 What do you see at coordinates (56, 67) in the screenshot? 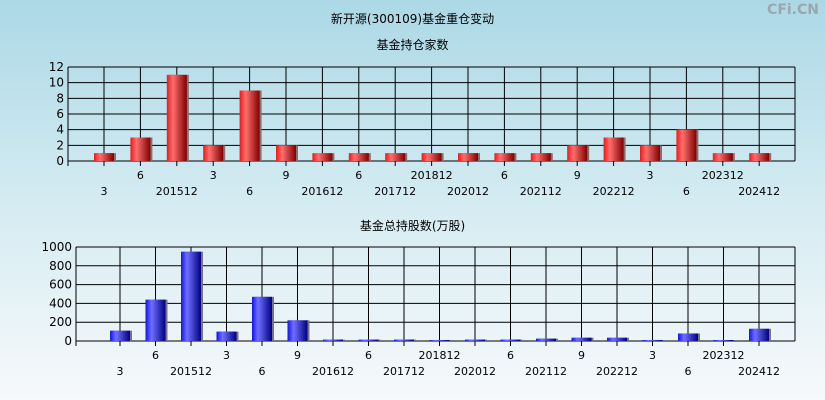
I see `y-tick-label: 12` at bounding box center [56, 67].